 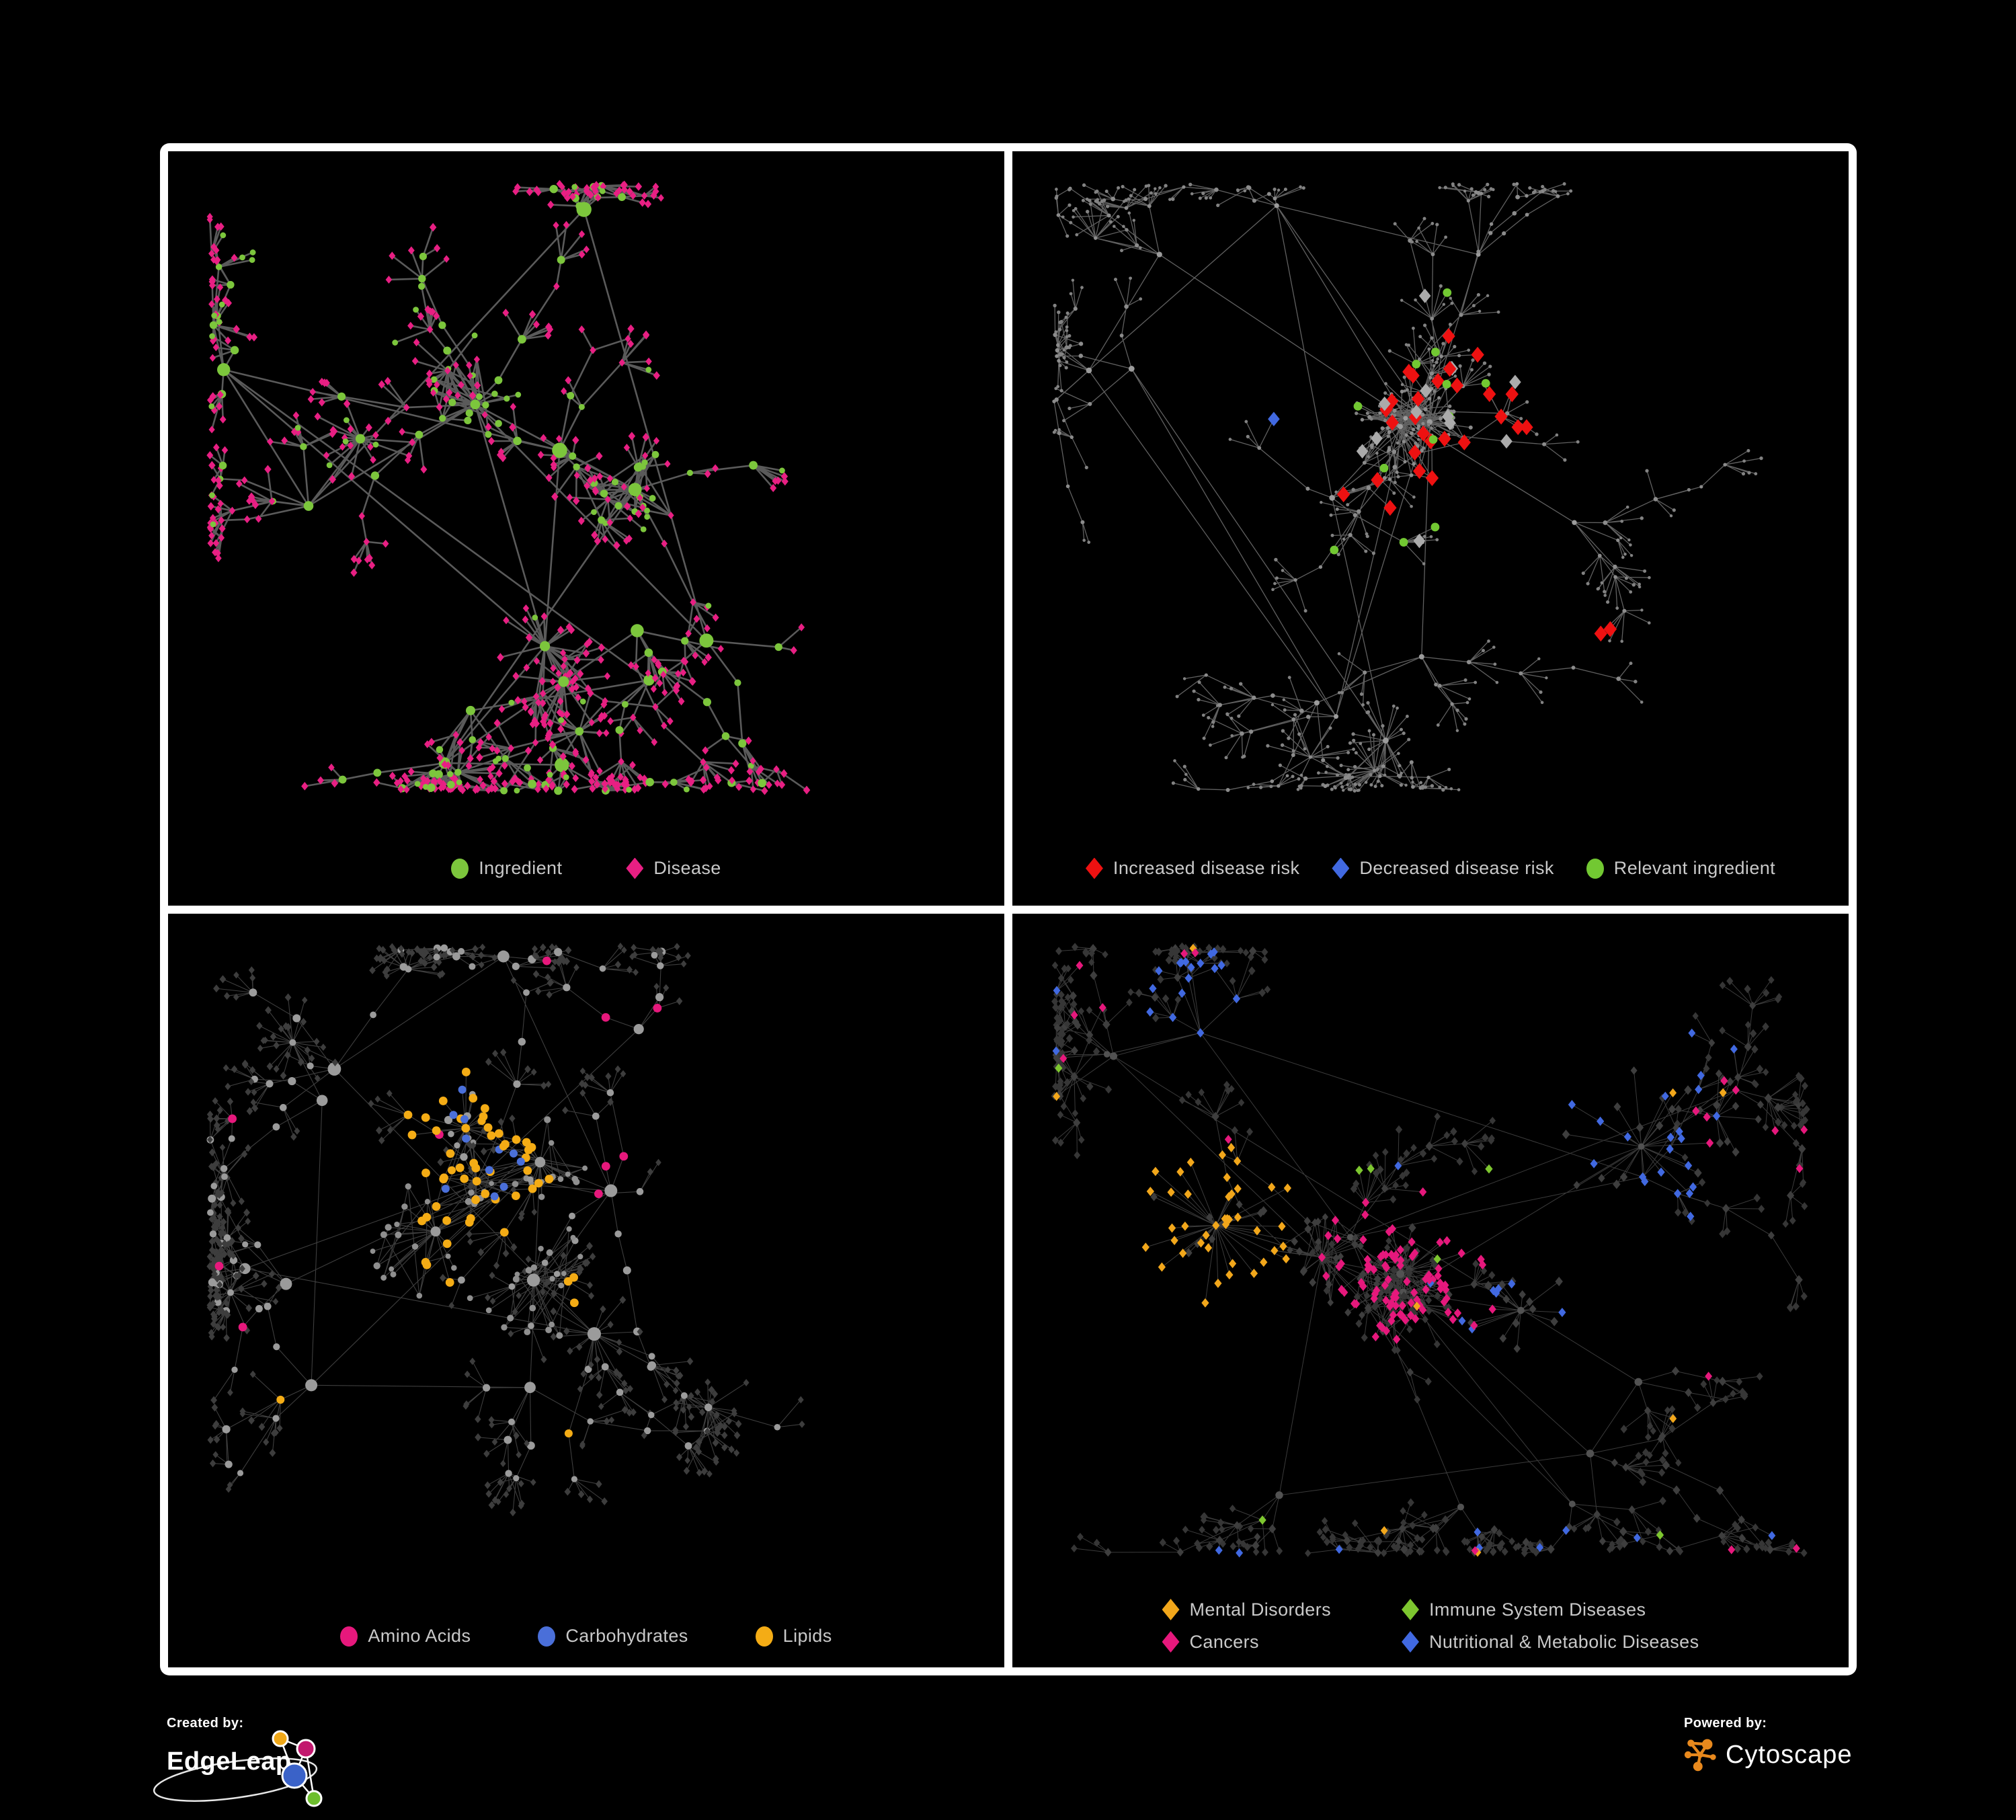 I want to click on legend-item-amino-acids: Amino Acids, so click(x=405, y=1636).